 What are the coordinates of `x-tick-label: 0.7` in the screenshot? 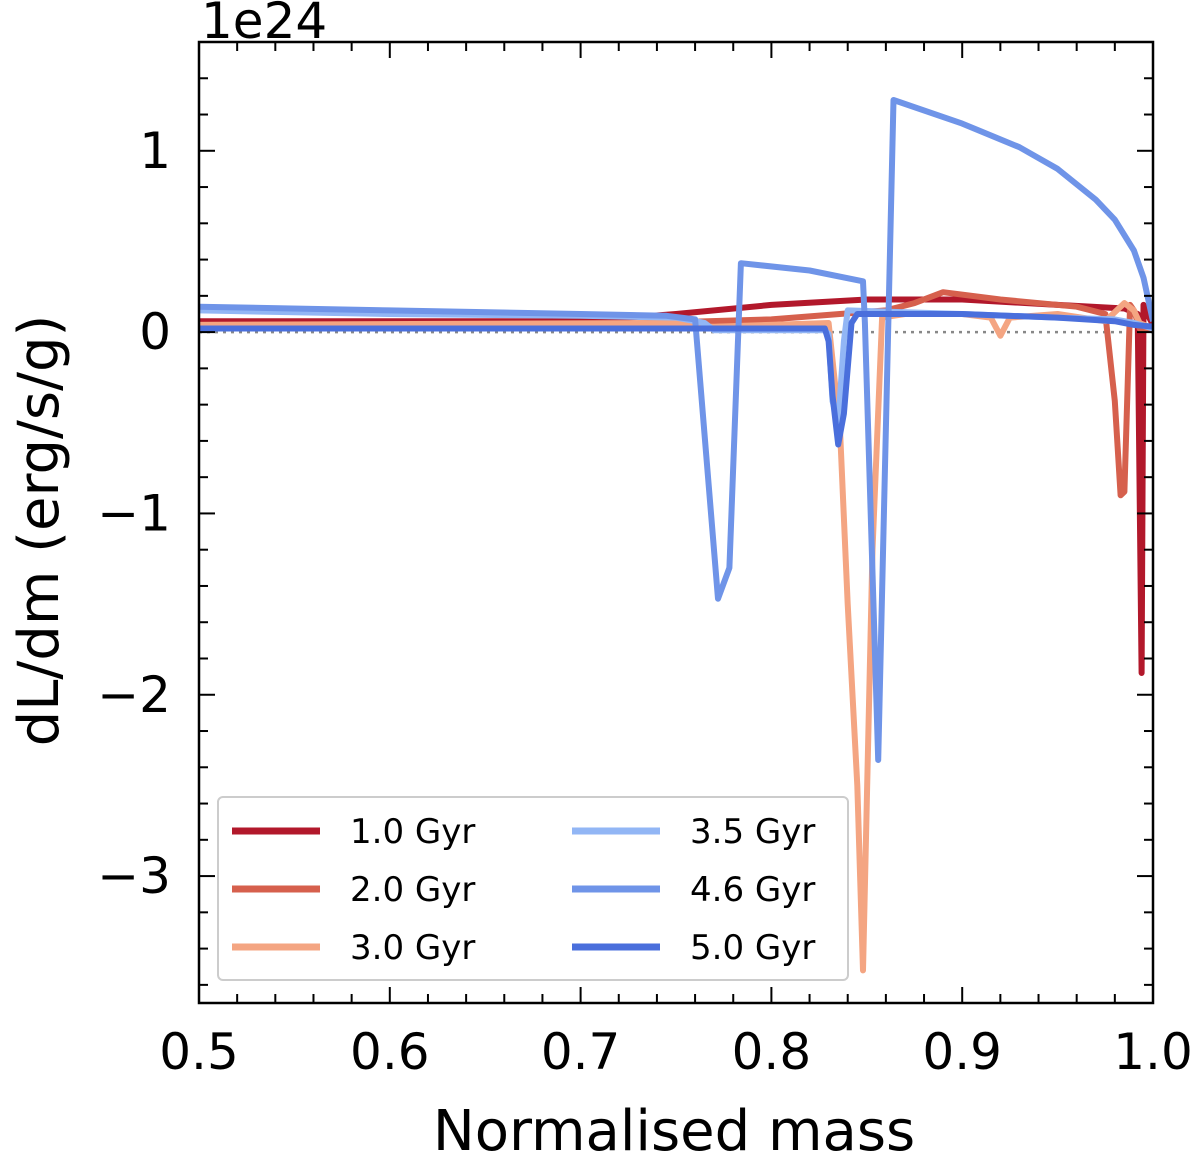 It's located at (581, 1052).